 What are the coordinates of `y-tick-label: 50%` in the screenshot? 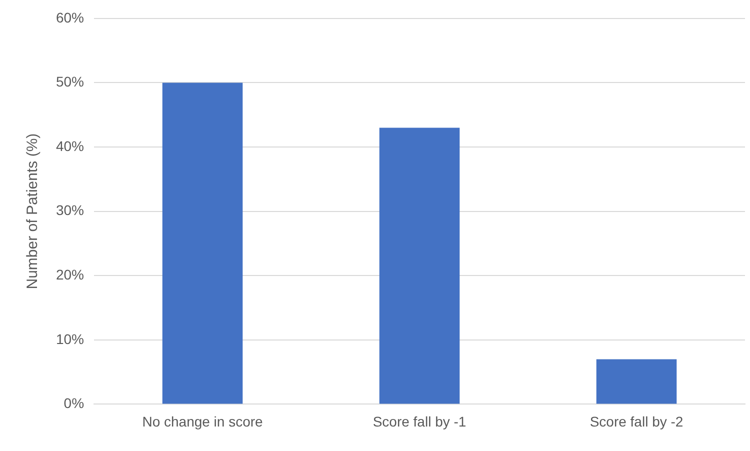 It's located at (70, 82).